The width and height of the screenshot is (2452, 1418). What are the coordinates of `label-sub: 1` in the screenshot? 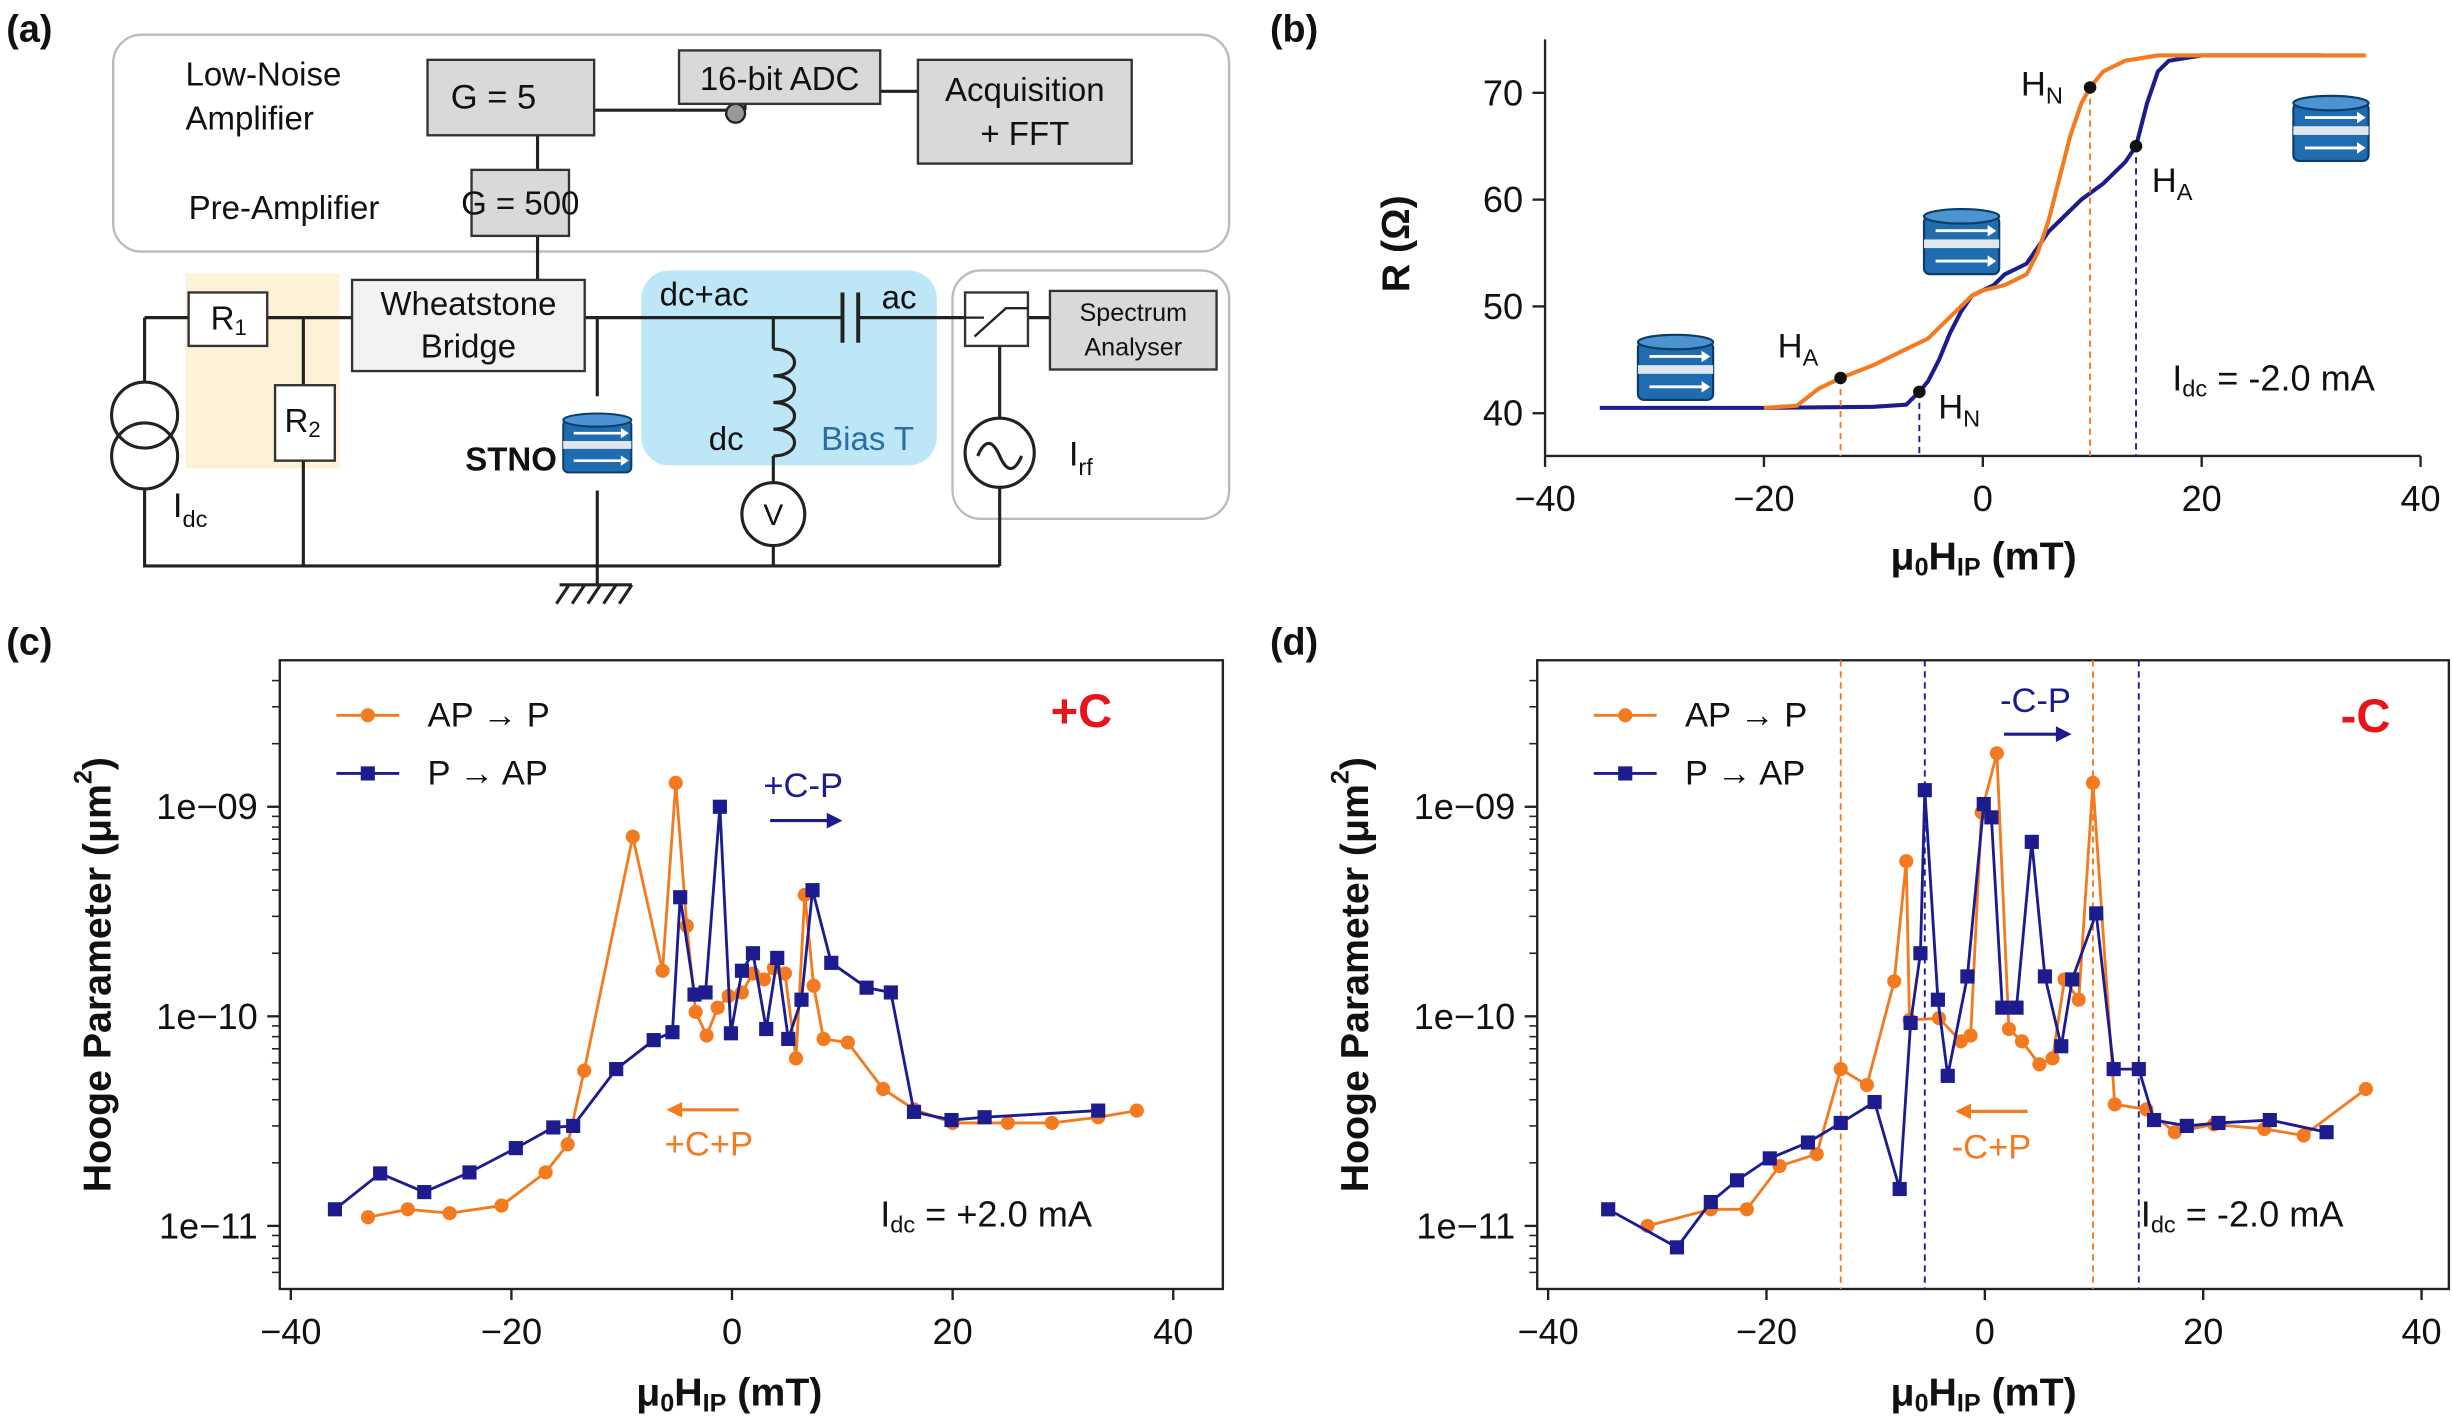 It's located at (240, 327).